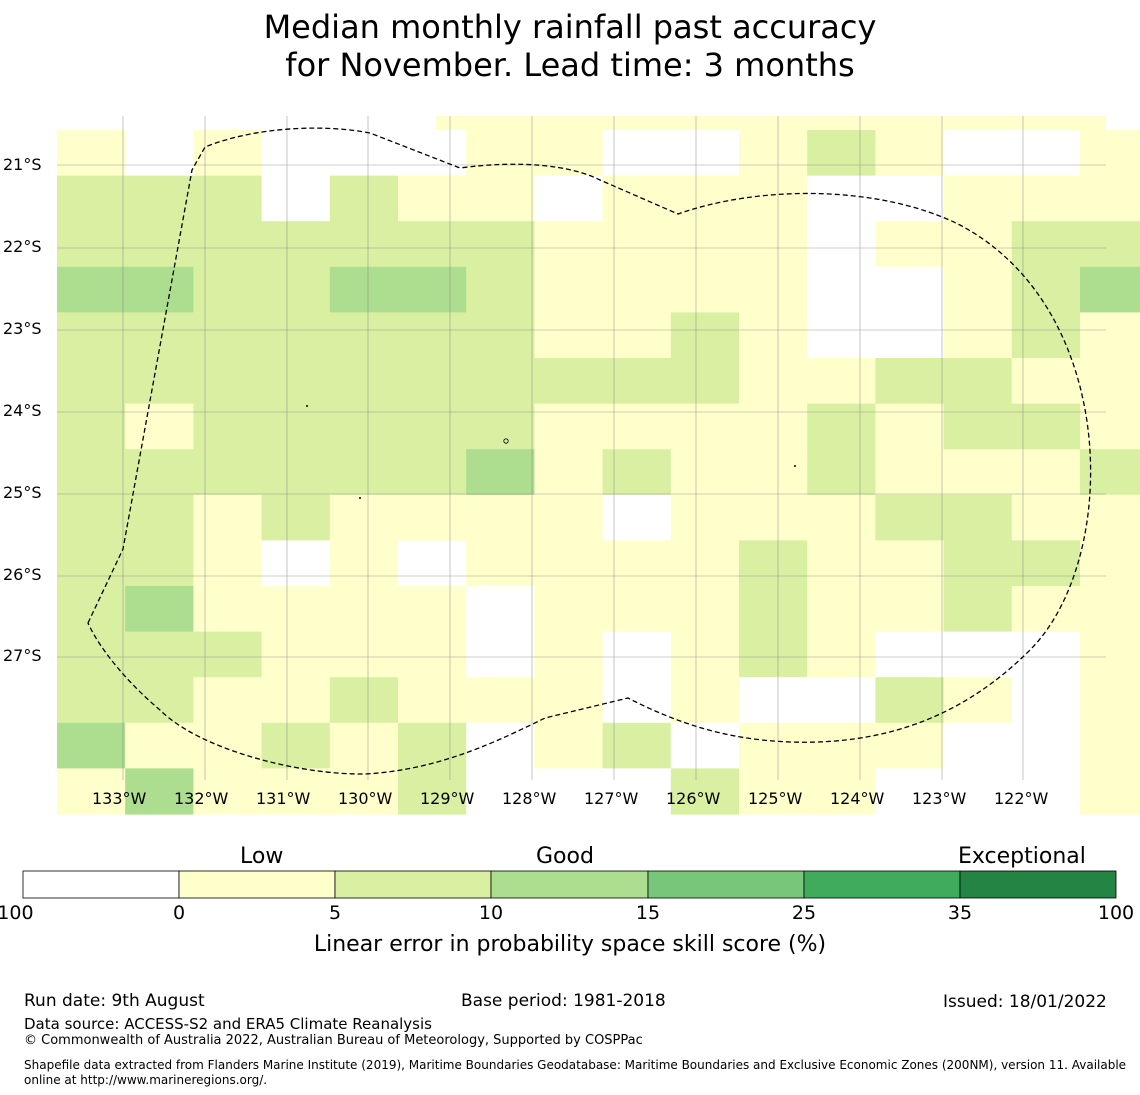 This screenshot has height=1095, width=1140. What do you see at coordinates (939, 798) in the screenshot?
I see `lon-tick-label: 123°W` at bounding box center [939, 798].